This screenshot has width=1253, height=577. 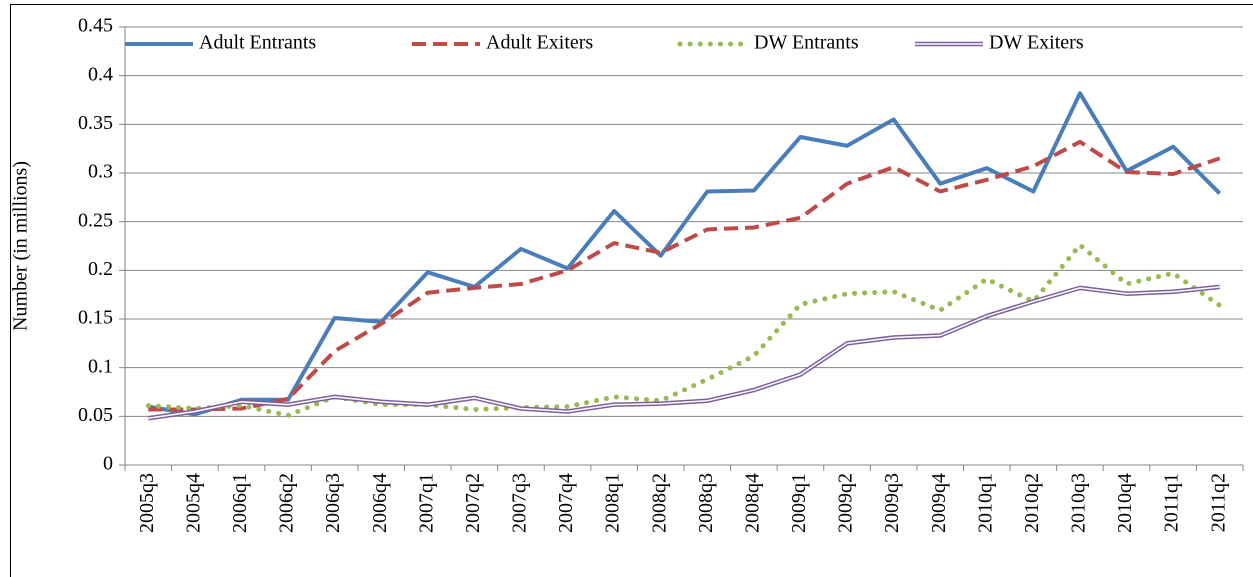 I want to click on x-tick-label: 2007q4, so click(x=566, y=503).